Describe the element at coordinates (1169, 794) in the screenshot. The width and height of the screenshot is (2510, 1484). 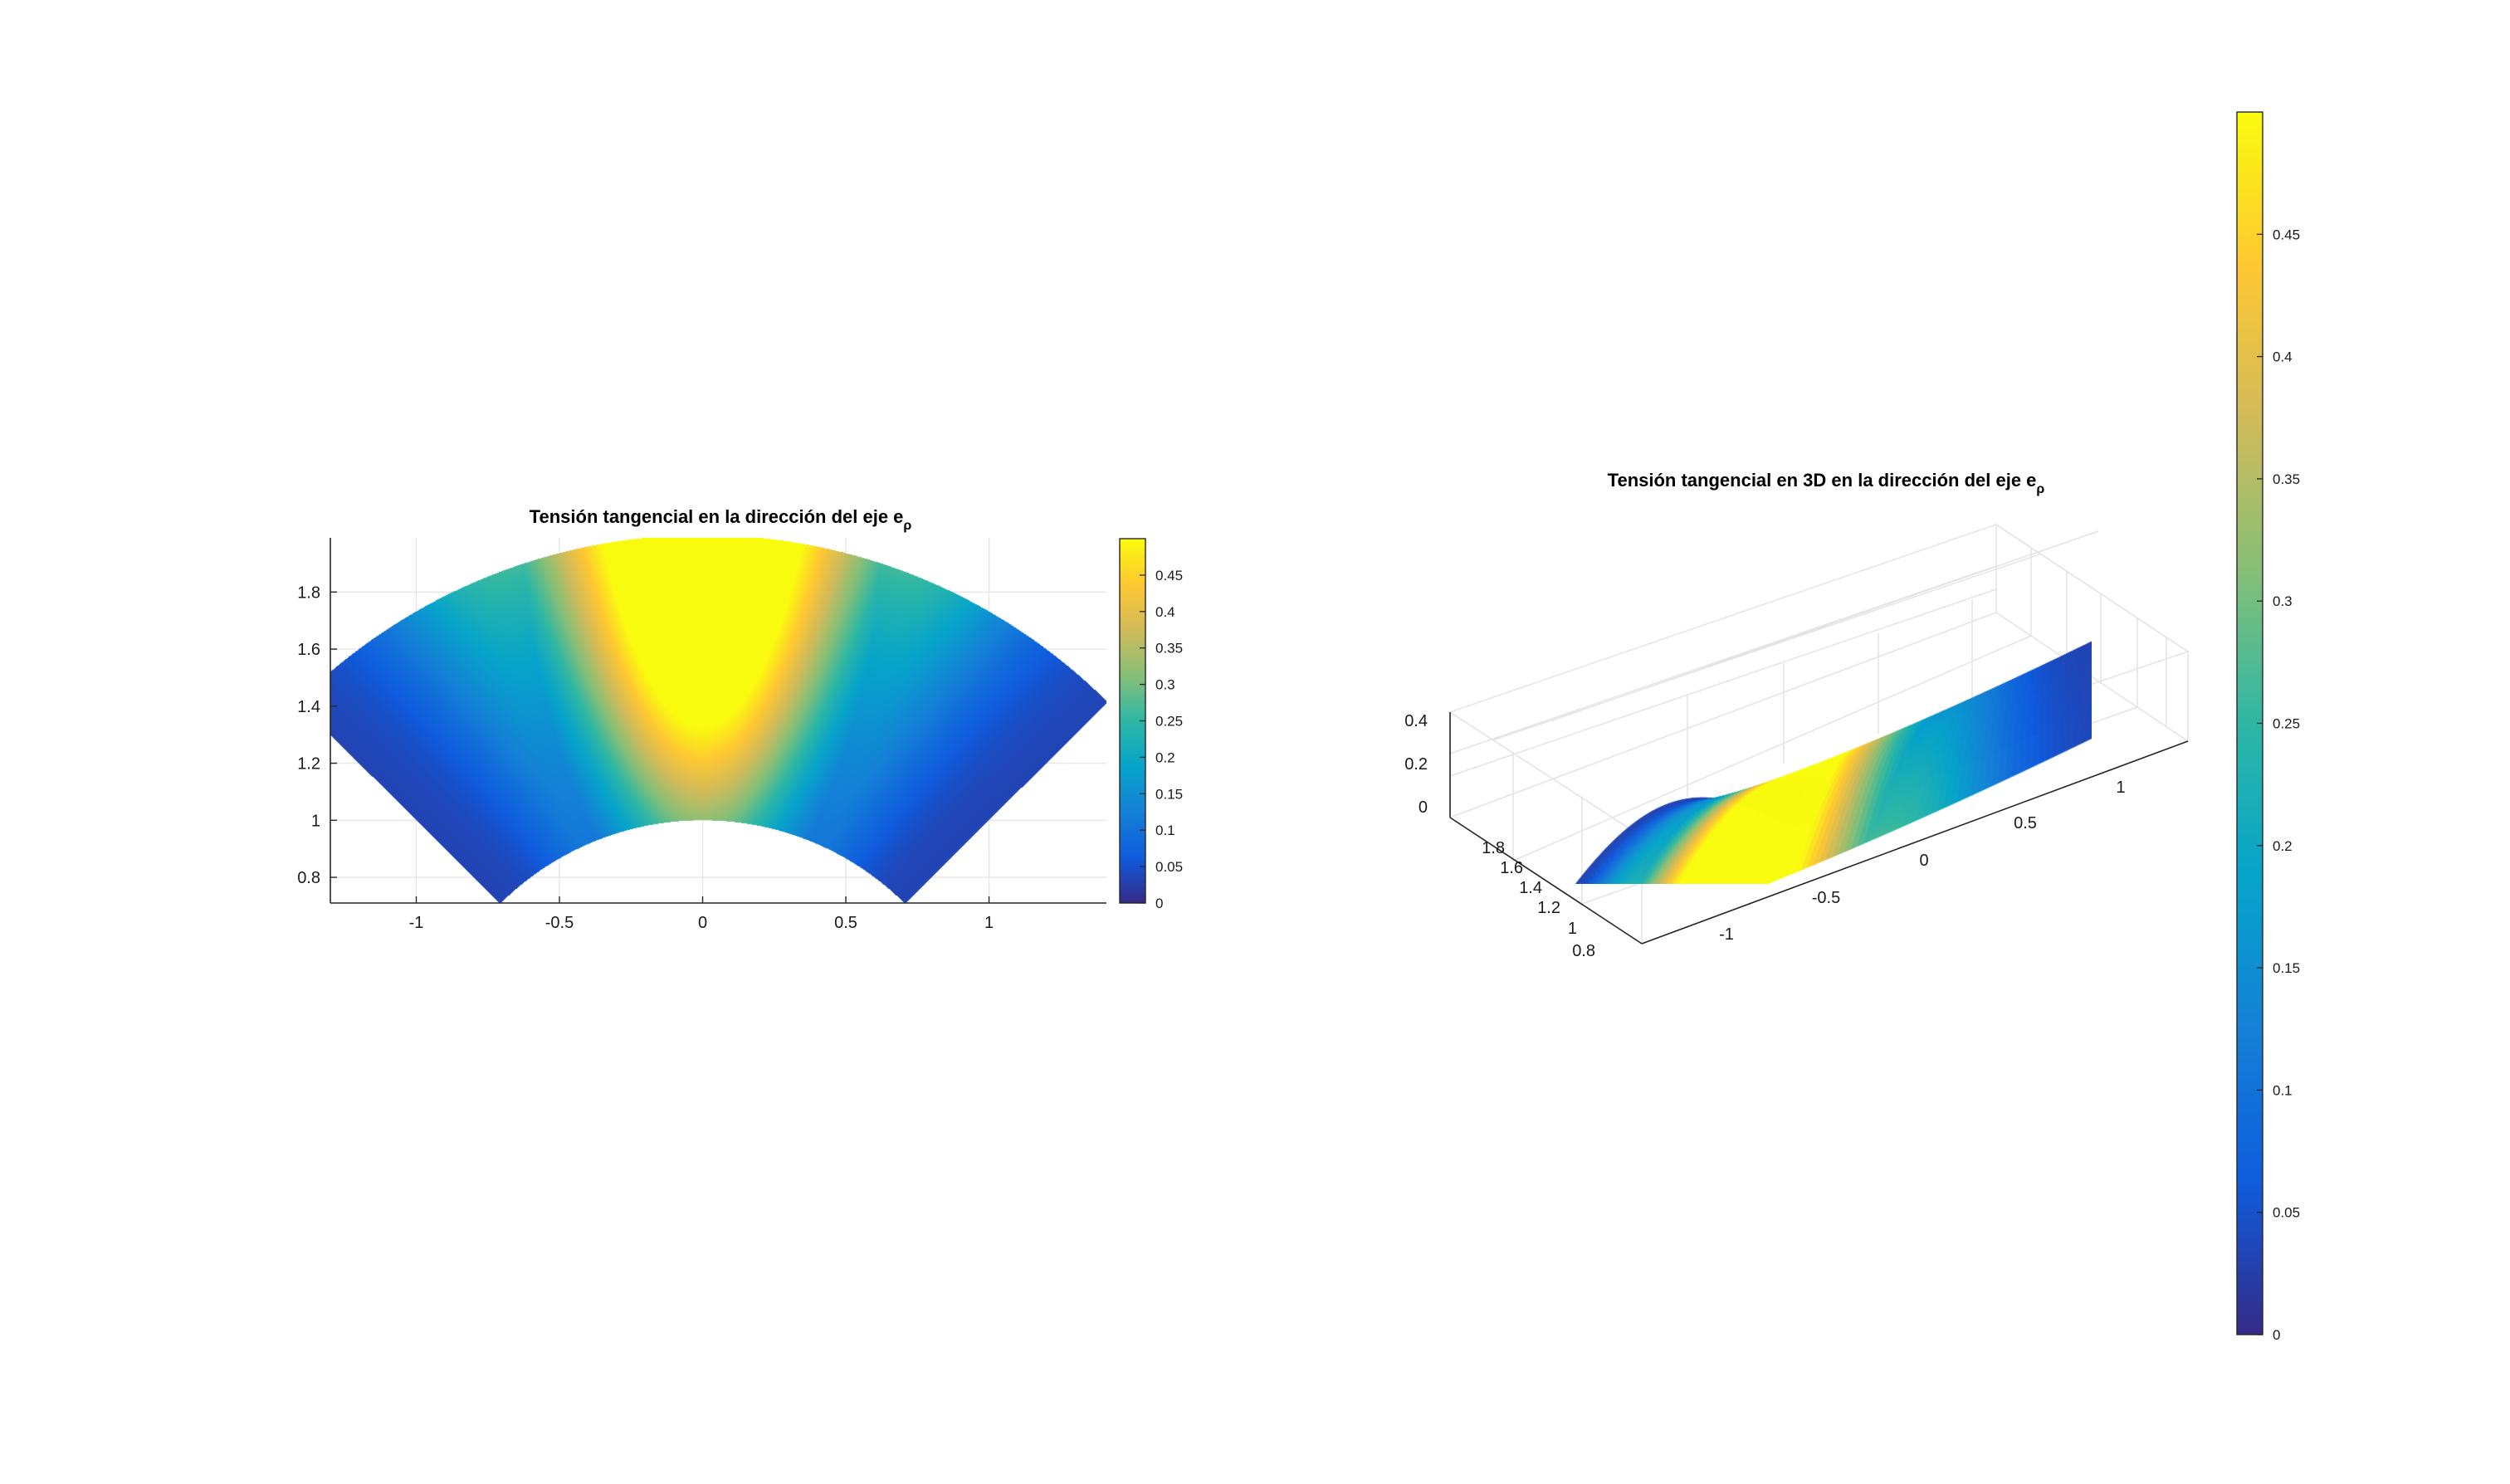
I see `colorbar-2d-tick-label: 0.15` at that location.